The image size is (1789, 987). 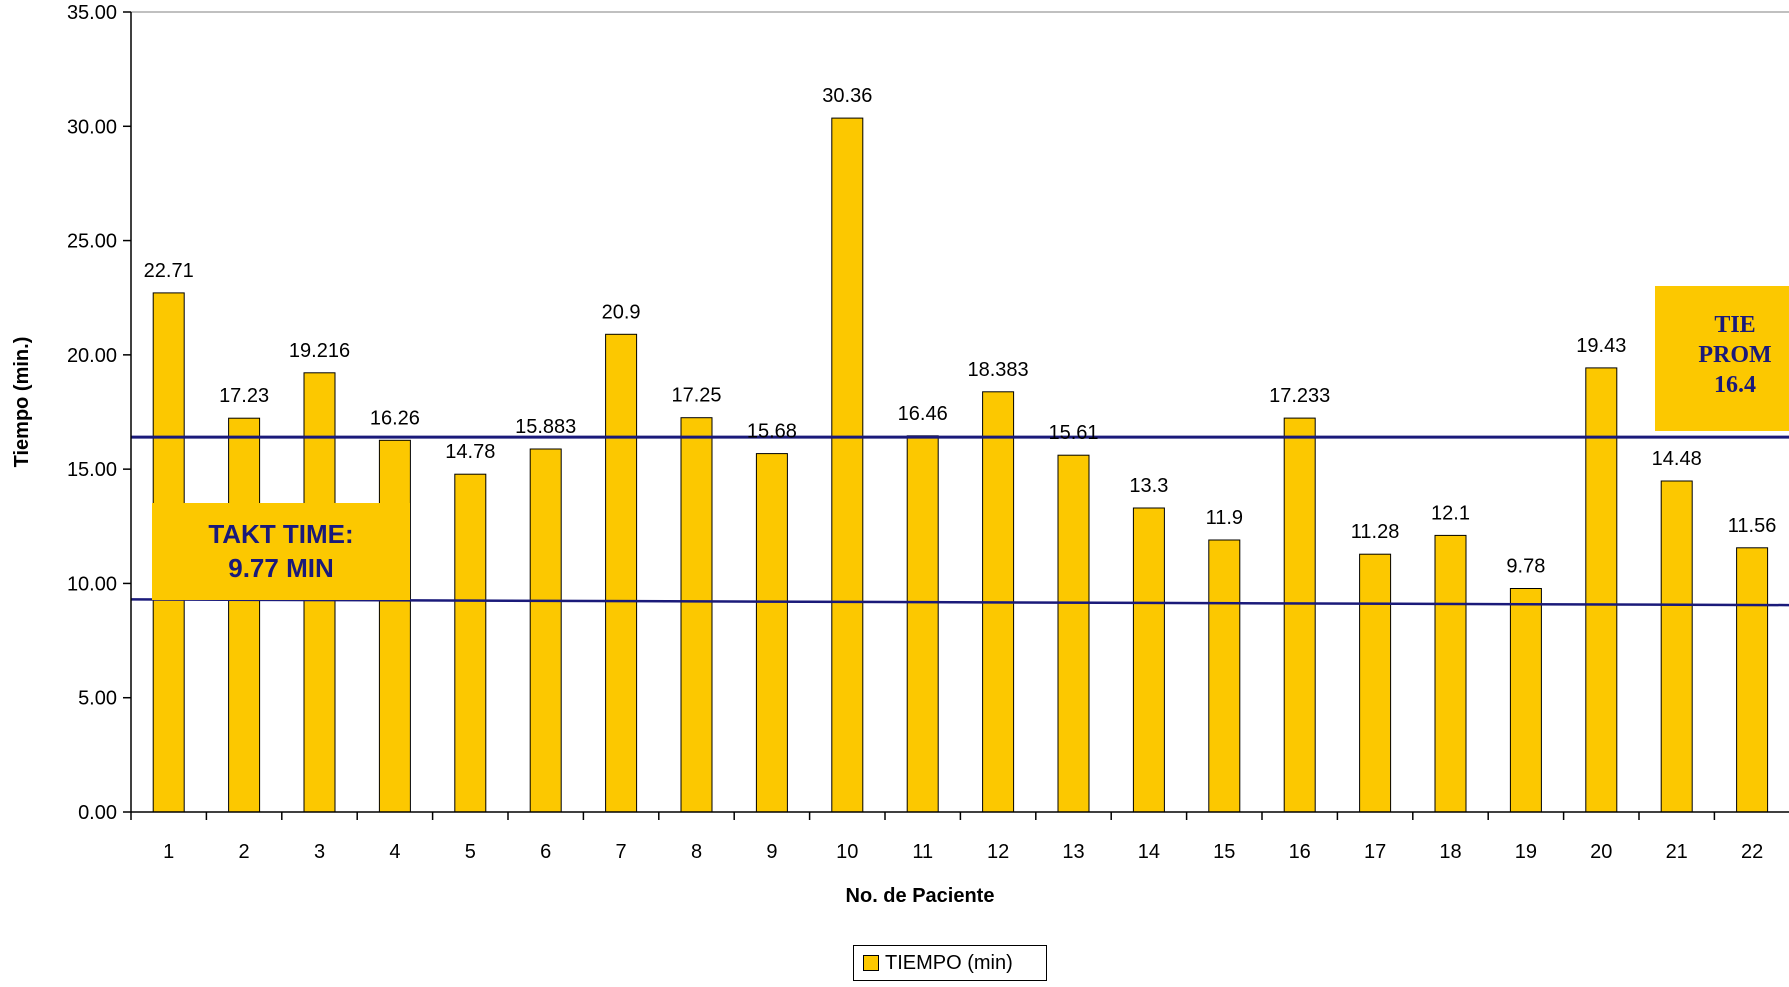 What do you see at coordinates (97, 813) in the screenshot?
I see `y-tick-label-0: 0.00` at bounding box center [97, 813].